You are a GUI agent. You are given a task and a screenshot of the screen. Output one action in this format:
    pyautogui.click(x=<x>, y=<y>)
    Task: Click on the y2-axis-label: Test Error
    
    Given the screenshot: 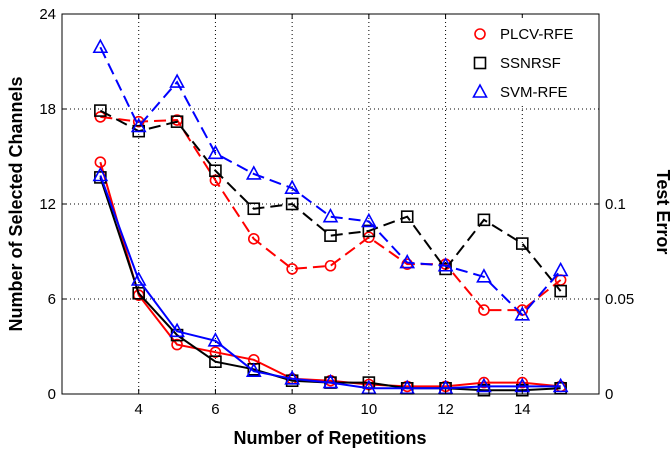 What is the action you would take?
    pyautogui.click(x=662, y=212)
    